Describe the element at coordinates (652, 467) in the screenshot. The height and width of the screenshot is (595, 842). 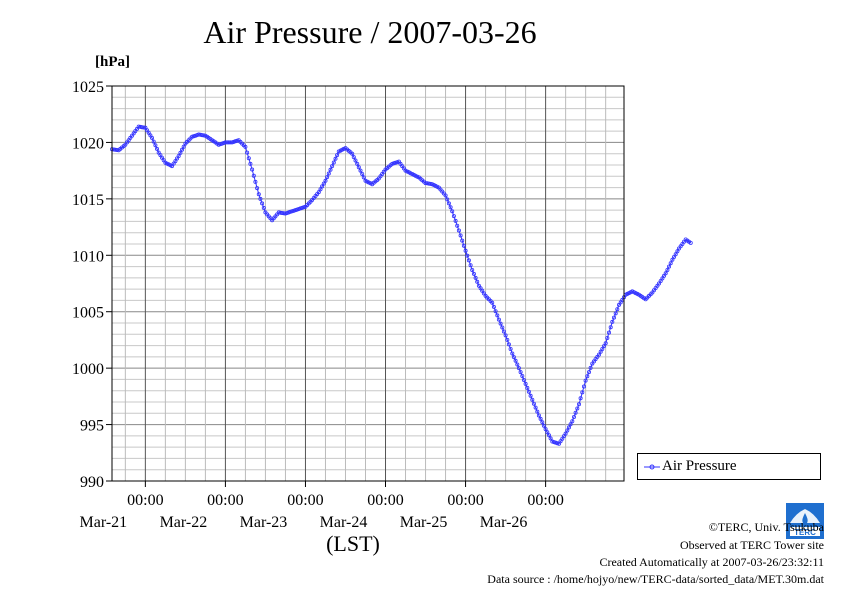
I see `legend-marker-icon` at that location.